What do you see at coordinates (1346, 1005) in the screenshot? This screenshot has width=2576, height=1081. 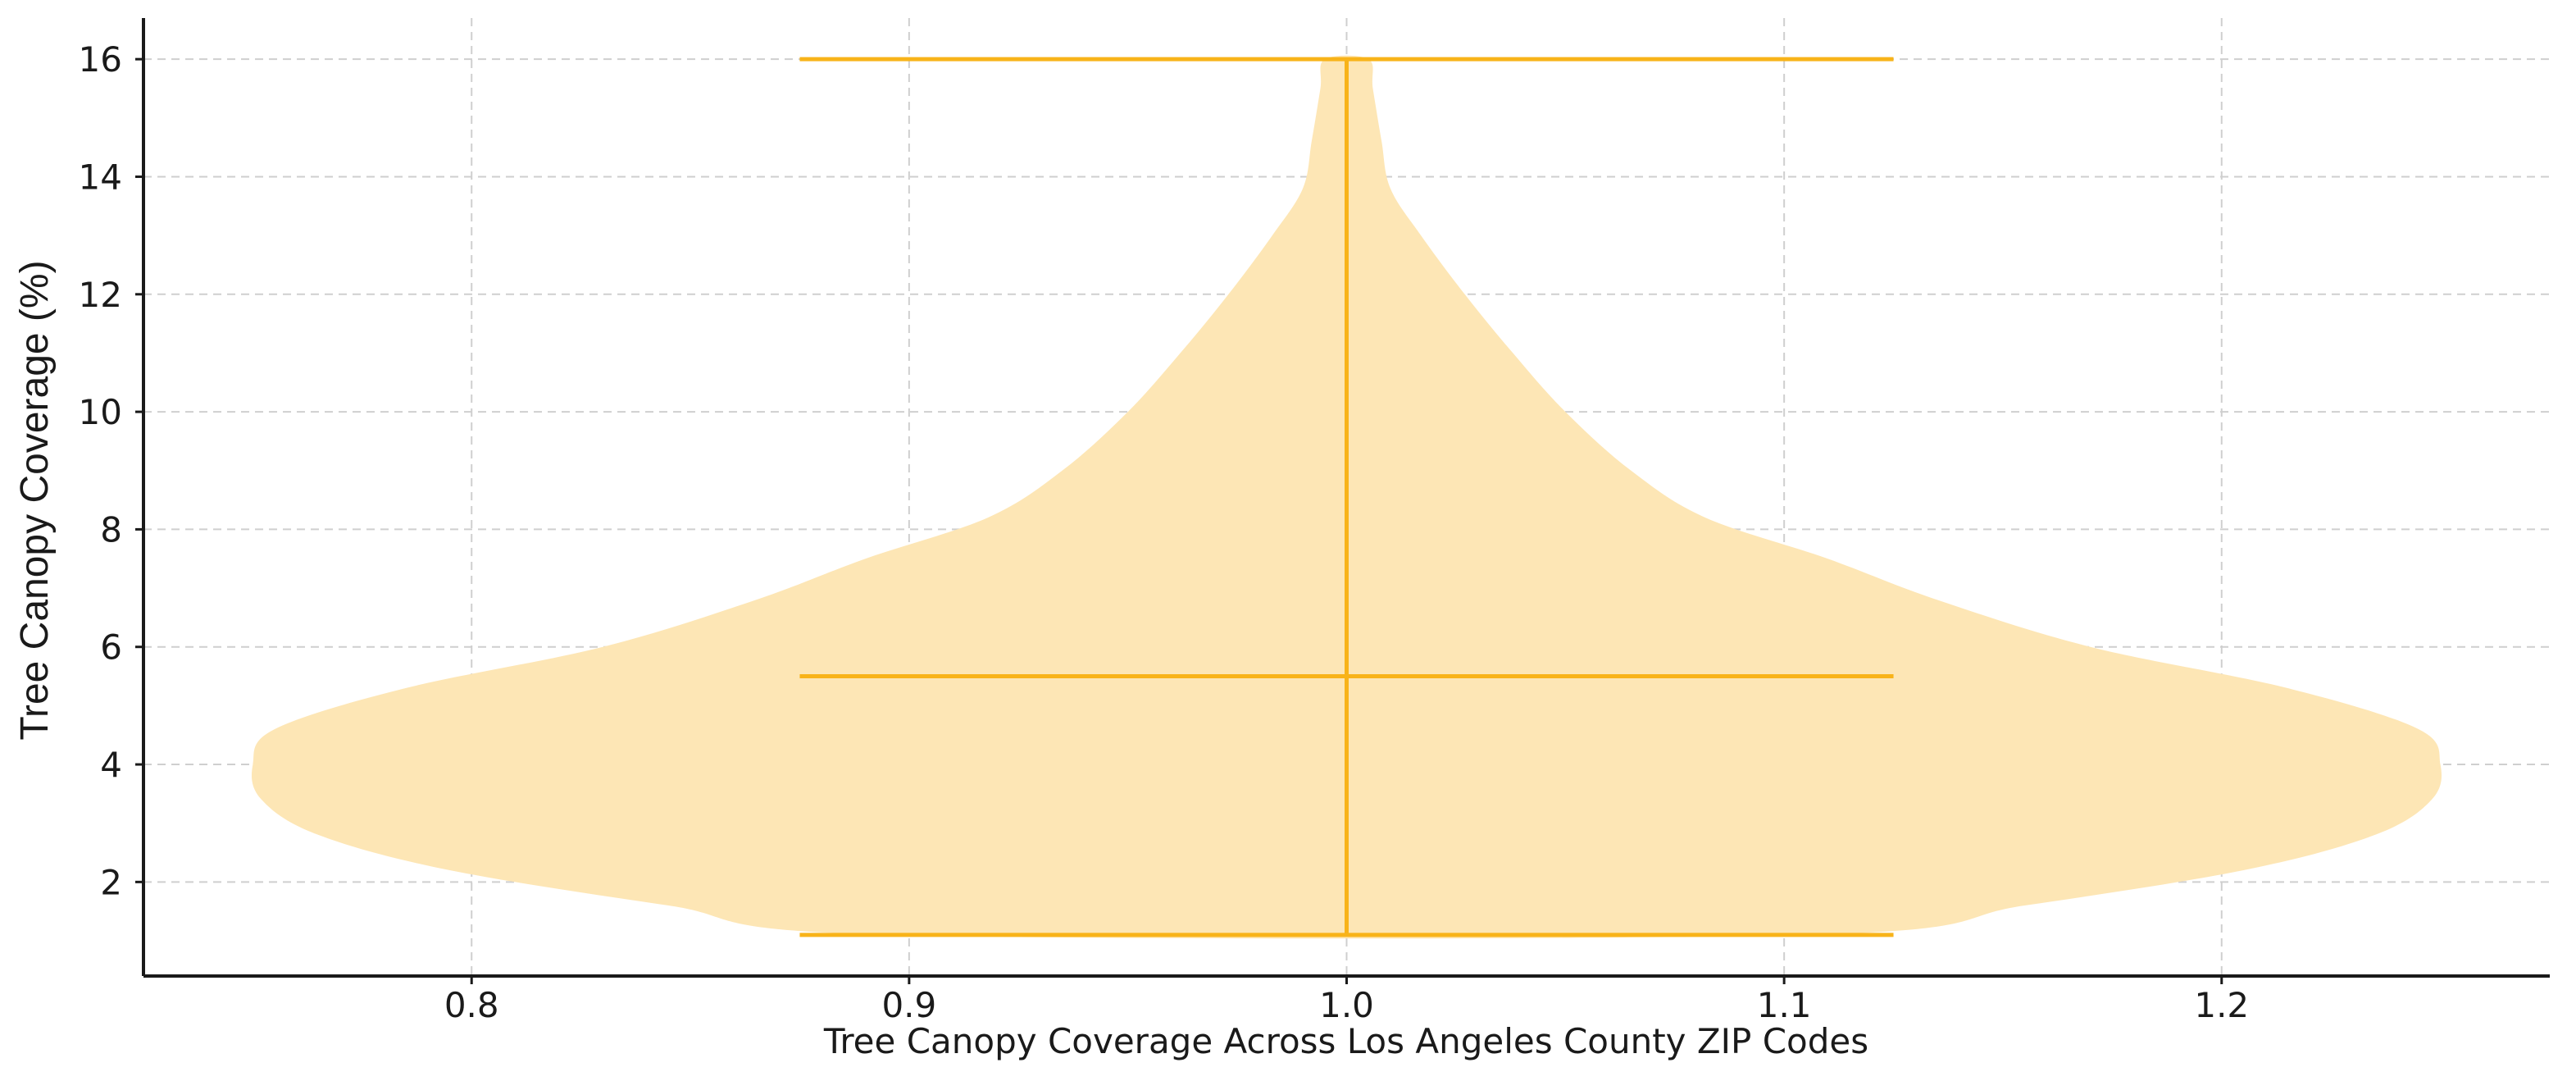 I see `x-tick-label: 1.0` at bounding box center [1346, 1005].